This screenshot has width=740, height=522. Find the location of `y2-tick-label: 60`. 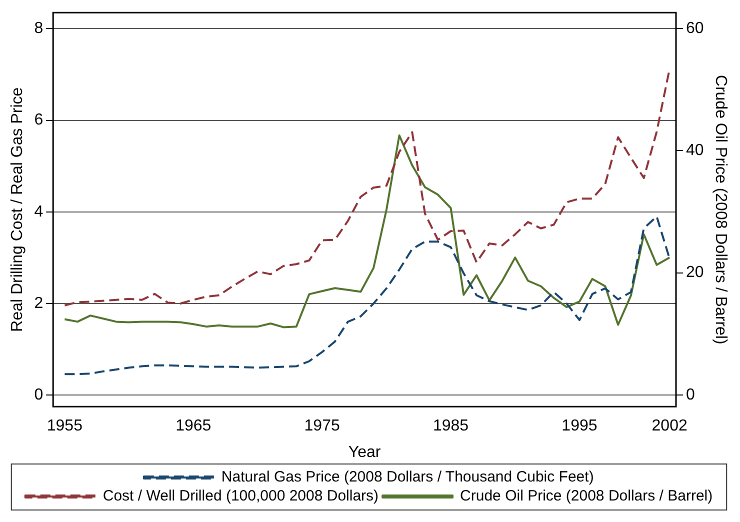

y2-tick-label: 60 is located at coordinates (695, 28).